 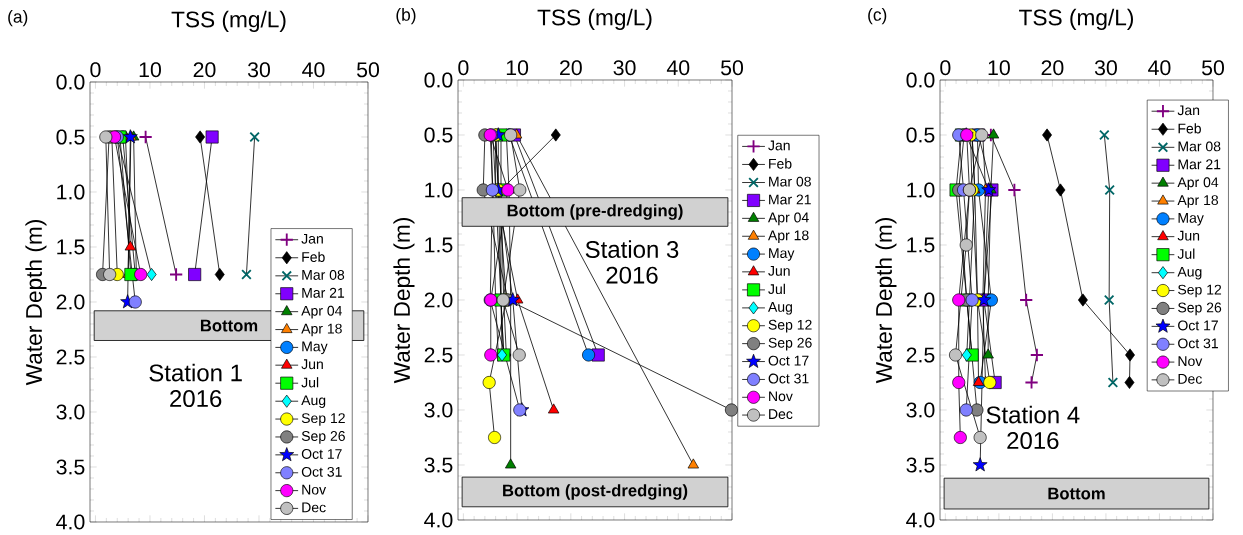 I want to click on annotation: Station 4, so click(x=1033, y=414).